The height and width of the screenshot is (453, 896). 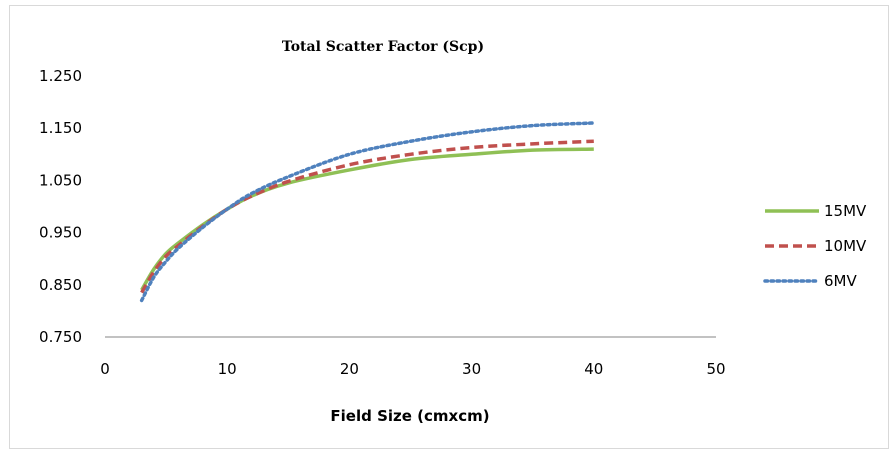 What do you see at coordinates (60, 233) in the screenshot?
I see `y-tick-label: 0.950` at bounding box center [60, 233].